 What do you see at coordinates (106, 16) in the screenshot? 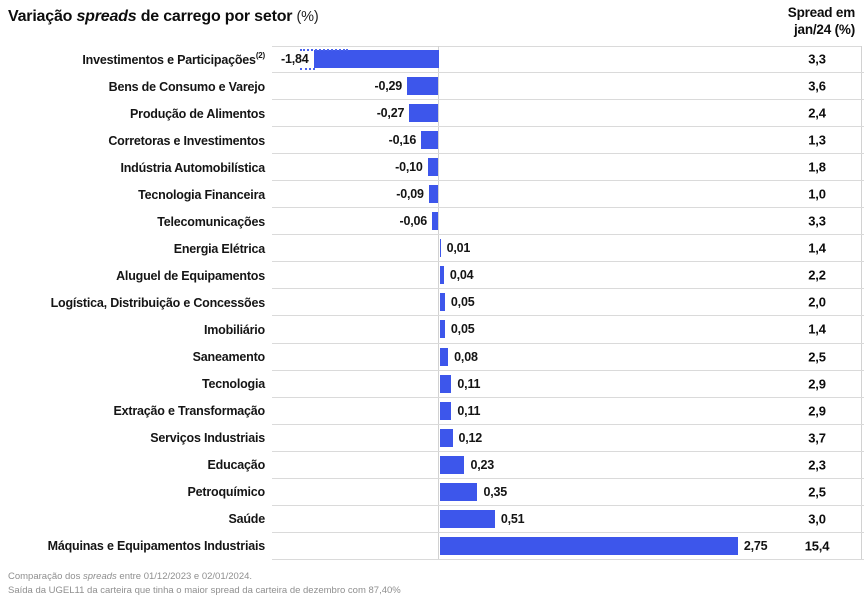
I see `title-italic-word: spreads` at bounding box center [106, 16].